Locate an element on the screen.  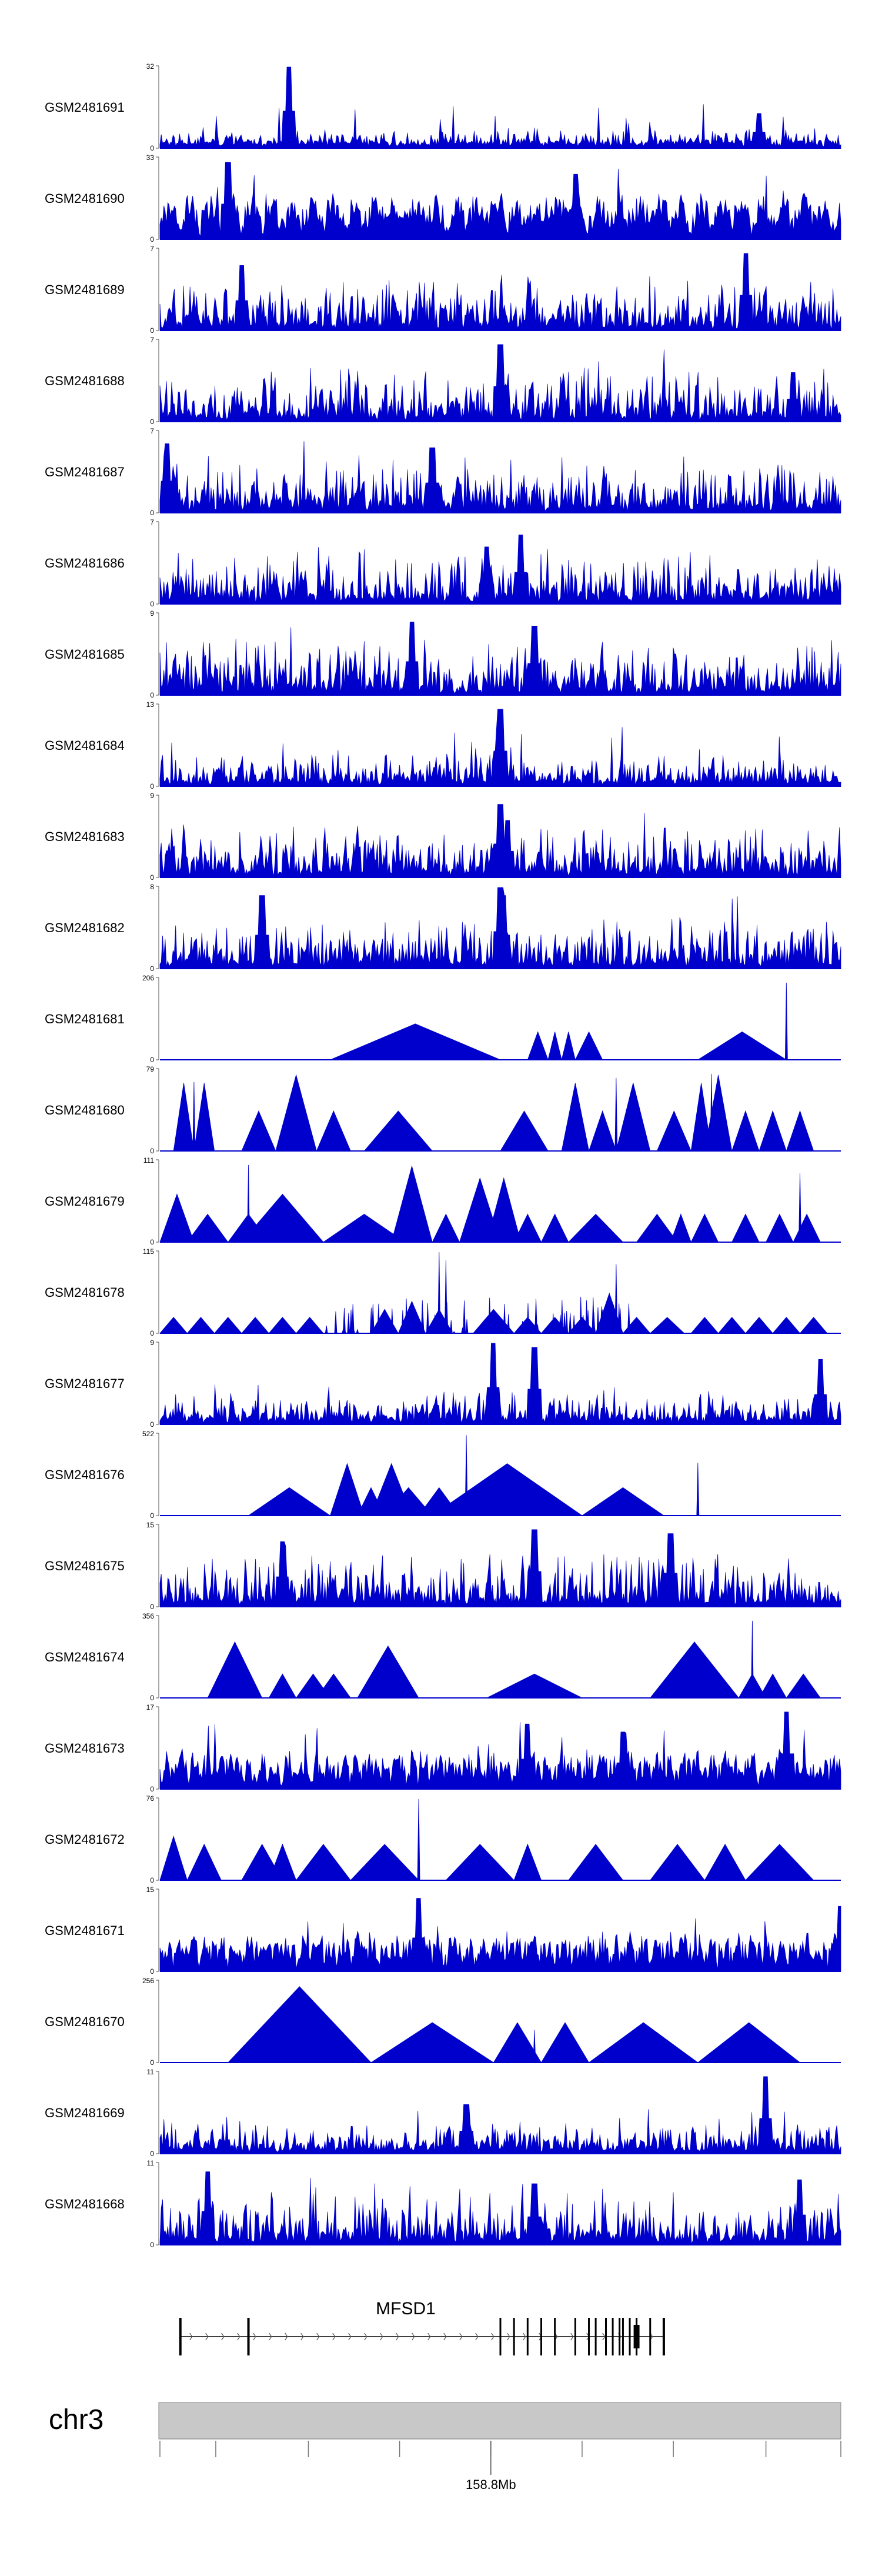
chromosome-band is located at coordinates (499, 2421).